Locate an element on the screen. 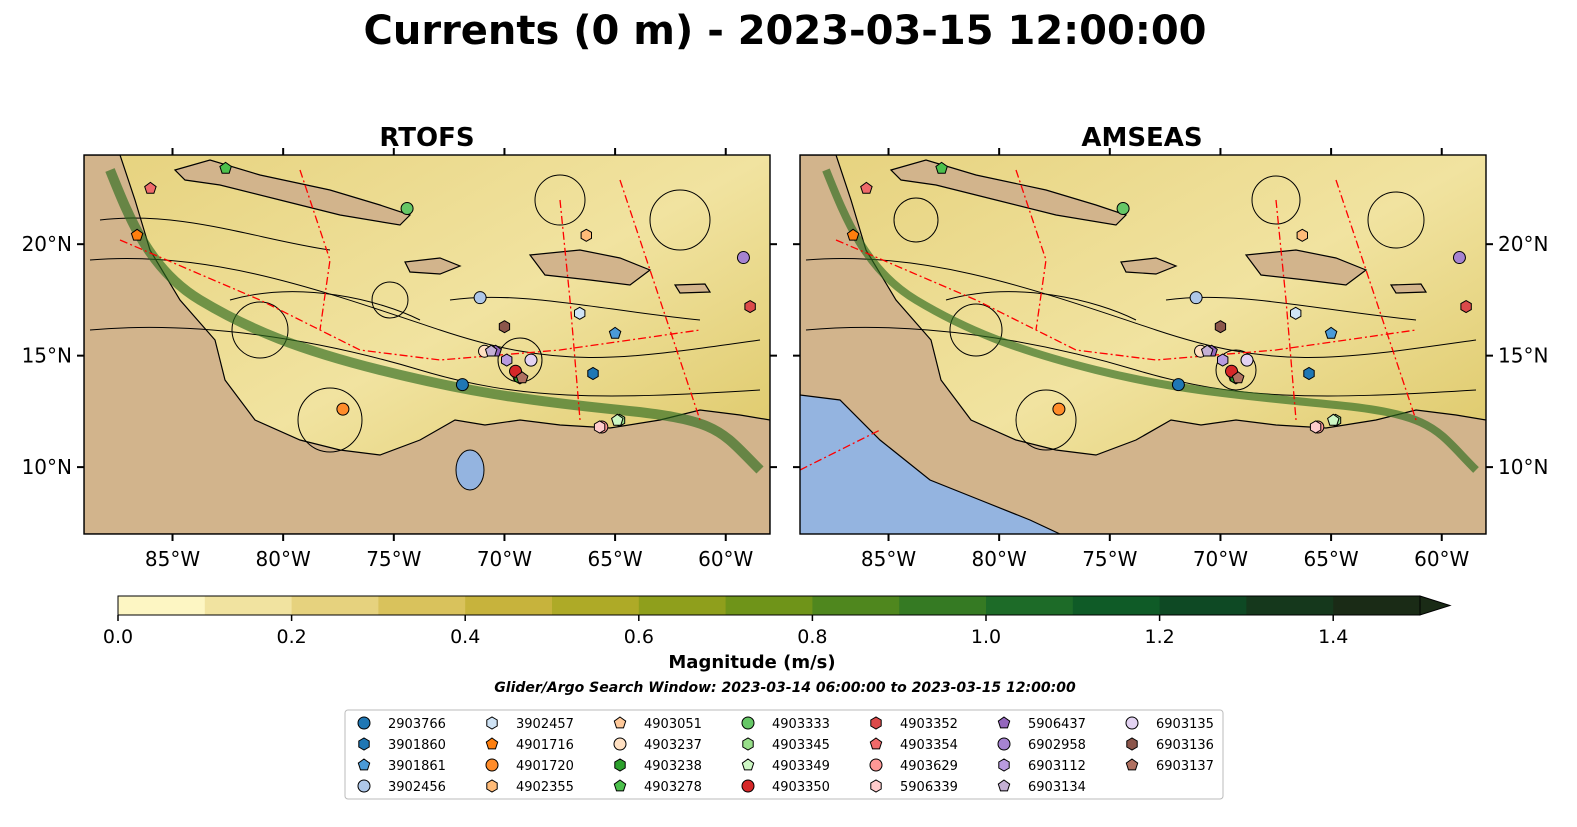 The image size is (1577, 827). legend-label: 4903352 is located at coordinates (929, 724).